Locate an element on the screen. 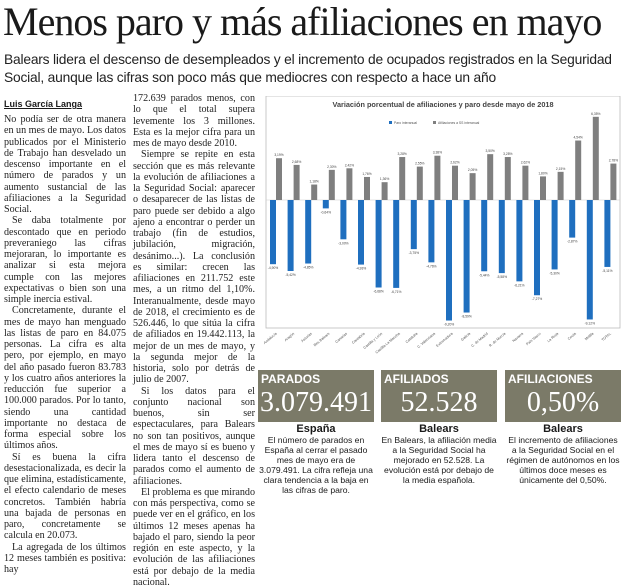  headline: Menos paro y más afiliaciones en mayo is located at coordinates (302, 22).